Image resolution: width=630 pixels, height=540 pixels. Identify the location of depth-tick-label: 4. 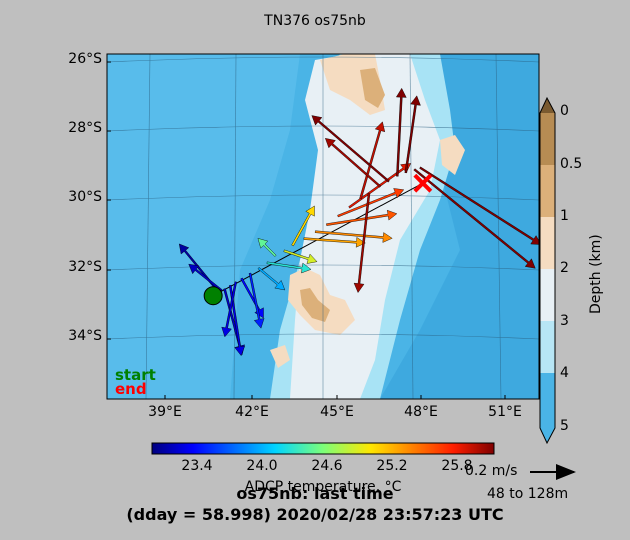
(564, 373).